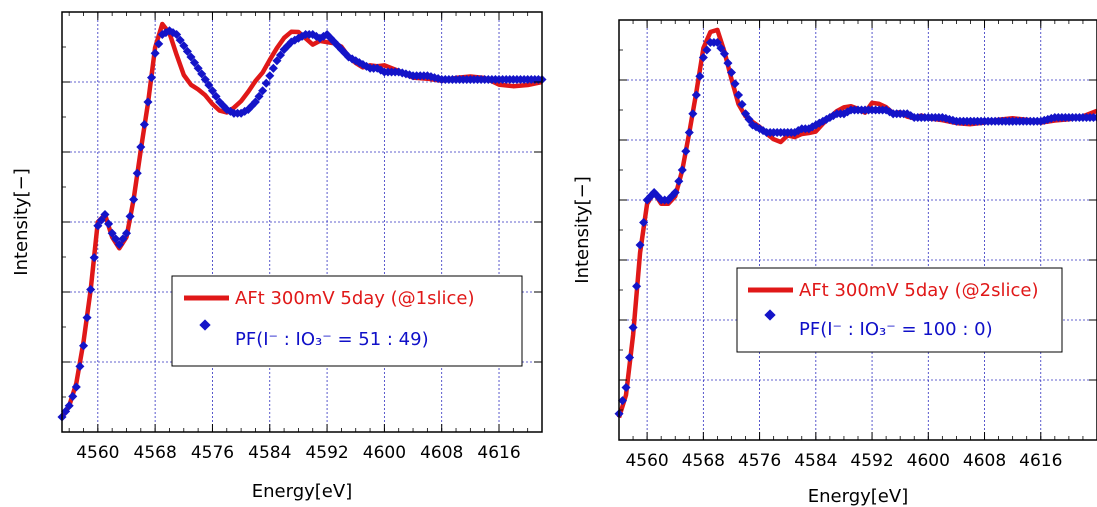  What do you see at coordinates (355, 298) in the screenshot?
I see `chart-left-legend-label-0: AFt 300mV 5day (@1slice)` at bounding box center [355, 298].